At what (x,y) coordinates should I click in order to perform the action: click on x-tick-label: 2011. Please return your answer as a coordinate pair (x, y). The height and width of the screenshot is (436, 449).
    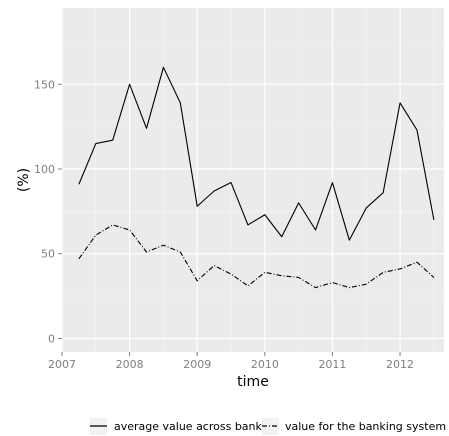
    Looking at the image, I should click on (332, 364).